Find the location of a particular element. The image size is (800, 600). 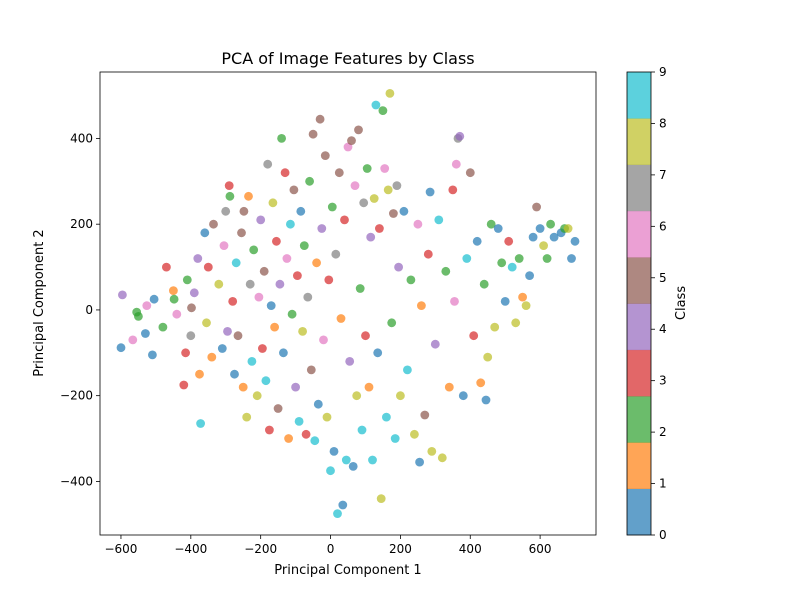

y-axis: −400 −200 0 200 400 is located at coordinates (80, 309).